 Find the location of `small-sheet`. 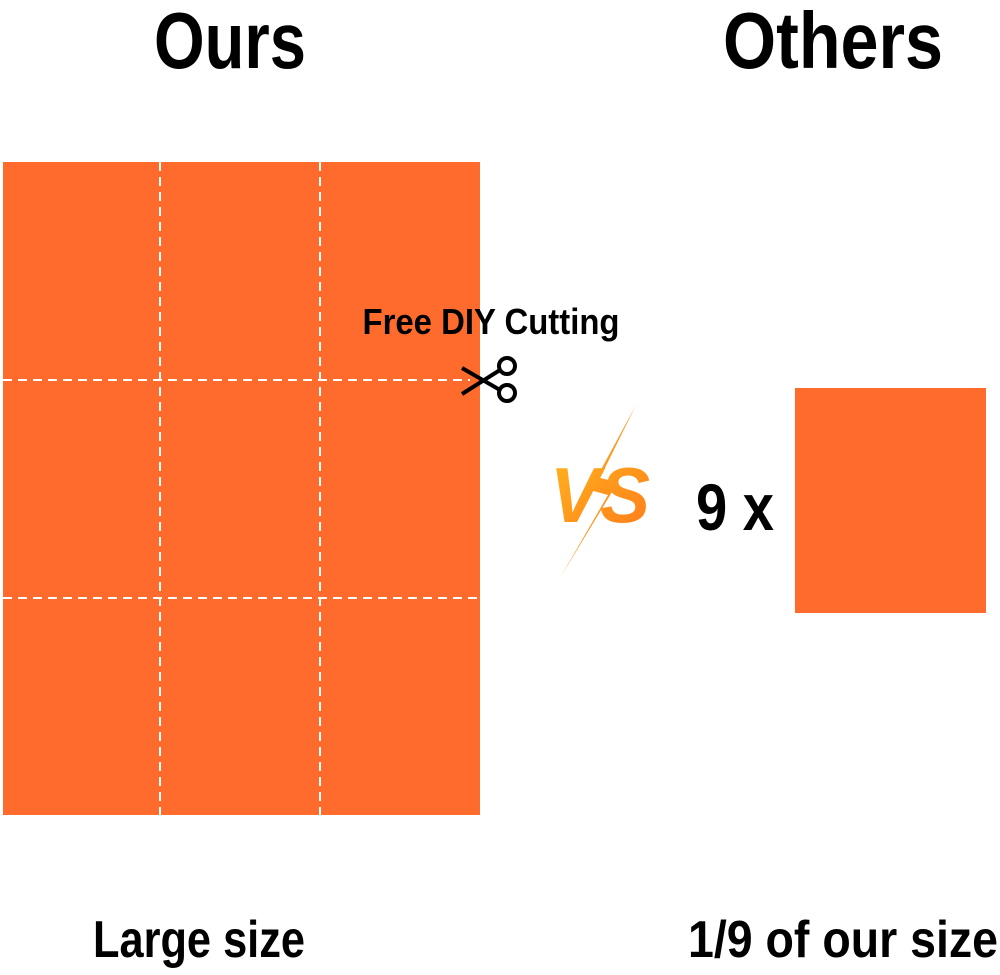

small-sheet is located at coordinates (890, 500).